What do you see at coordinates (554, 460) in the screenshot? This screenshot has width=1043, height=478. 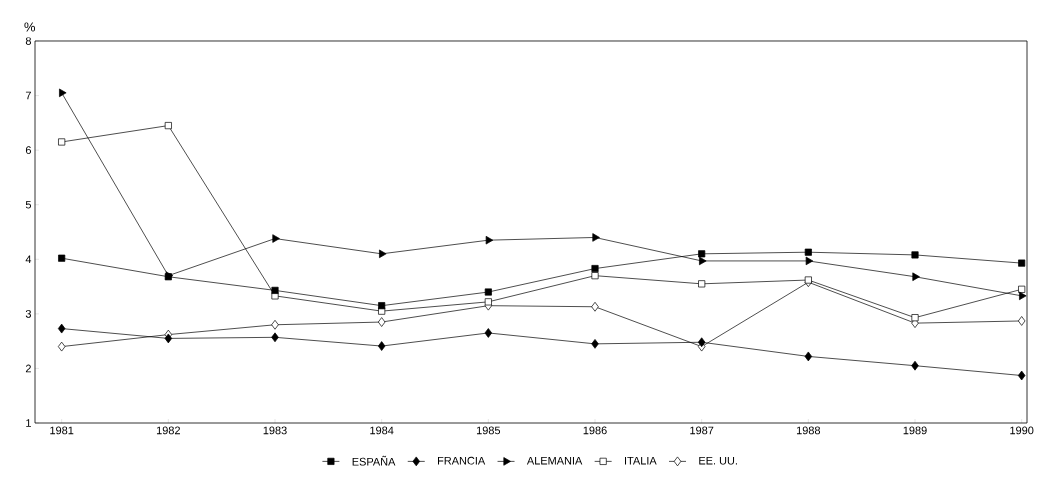 I see `legend-label: ALEMANIA` at bounding box center [554, 460].